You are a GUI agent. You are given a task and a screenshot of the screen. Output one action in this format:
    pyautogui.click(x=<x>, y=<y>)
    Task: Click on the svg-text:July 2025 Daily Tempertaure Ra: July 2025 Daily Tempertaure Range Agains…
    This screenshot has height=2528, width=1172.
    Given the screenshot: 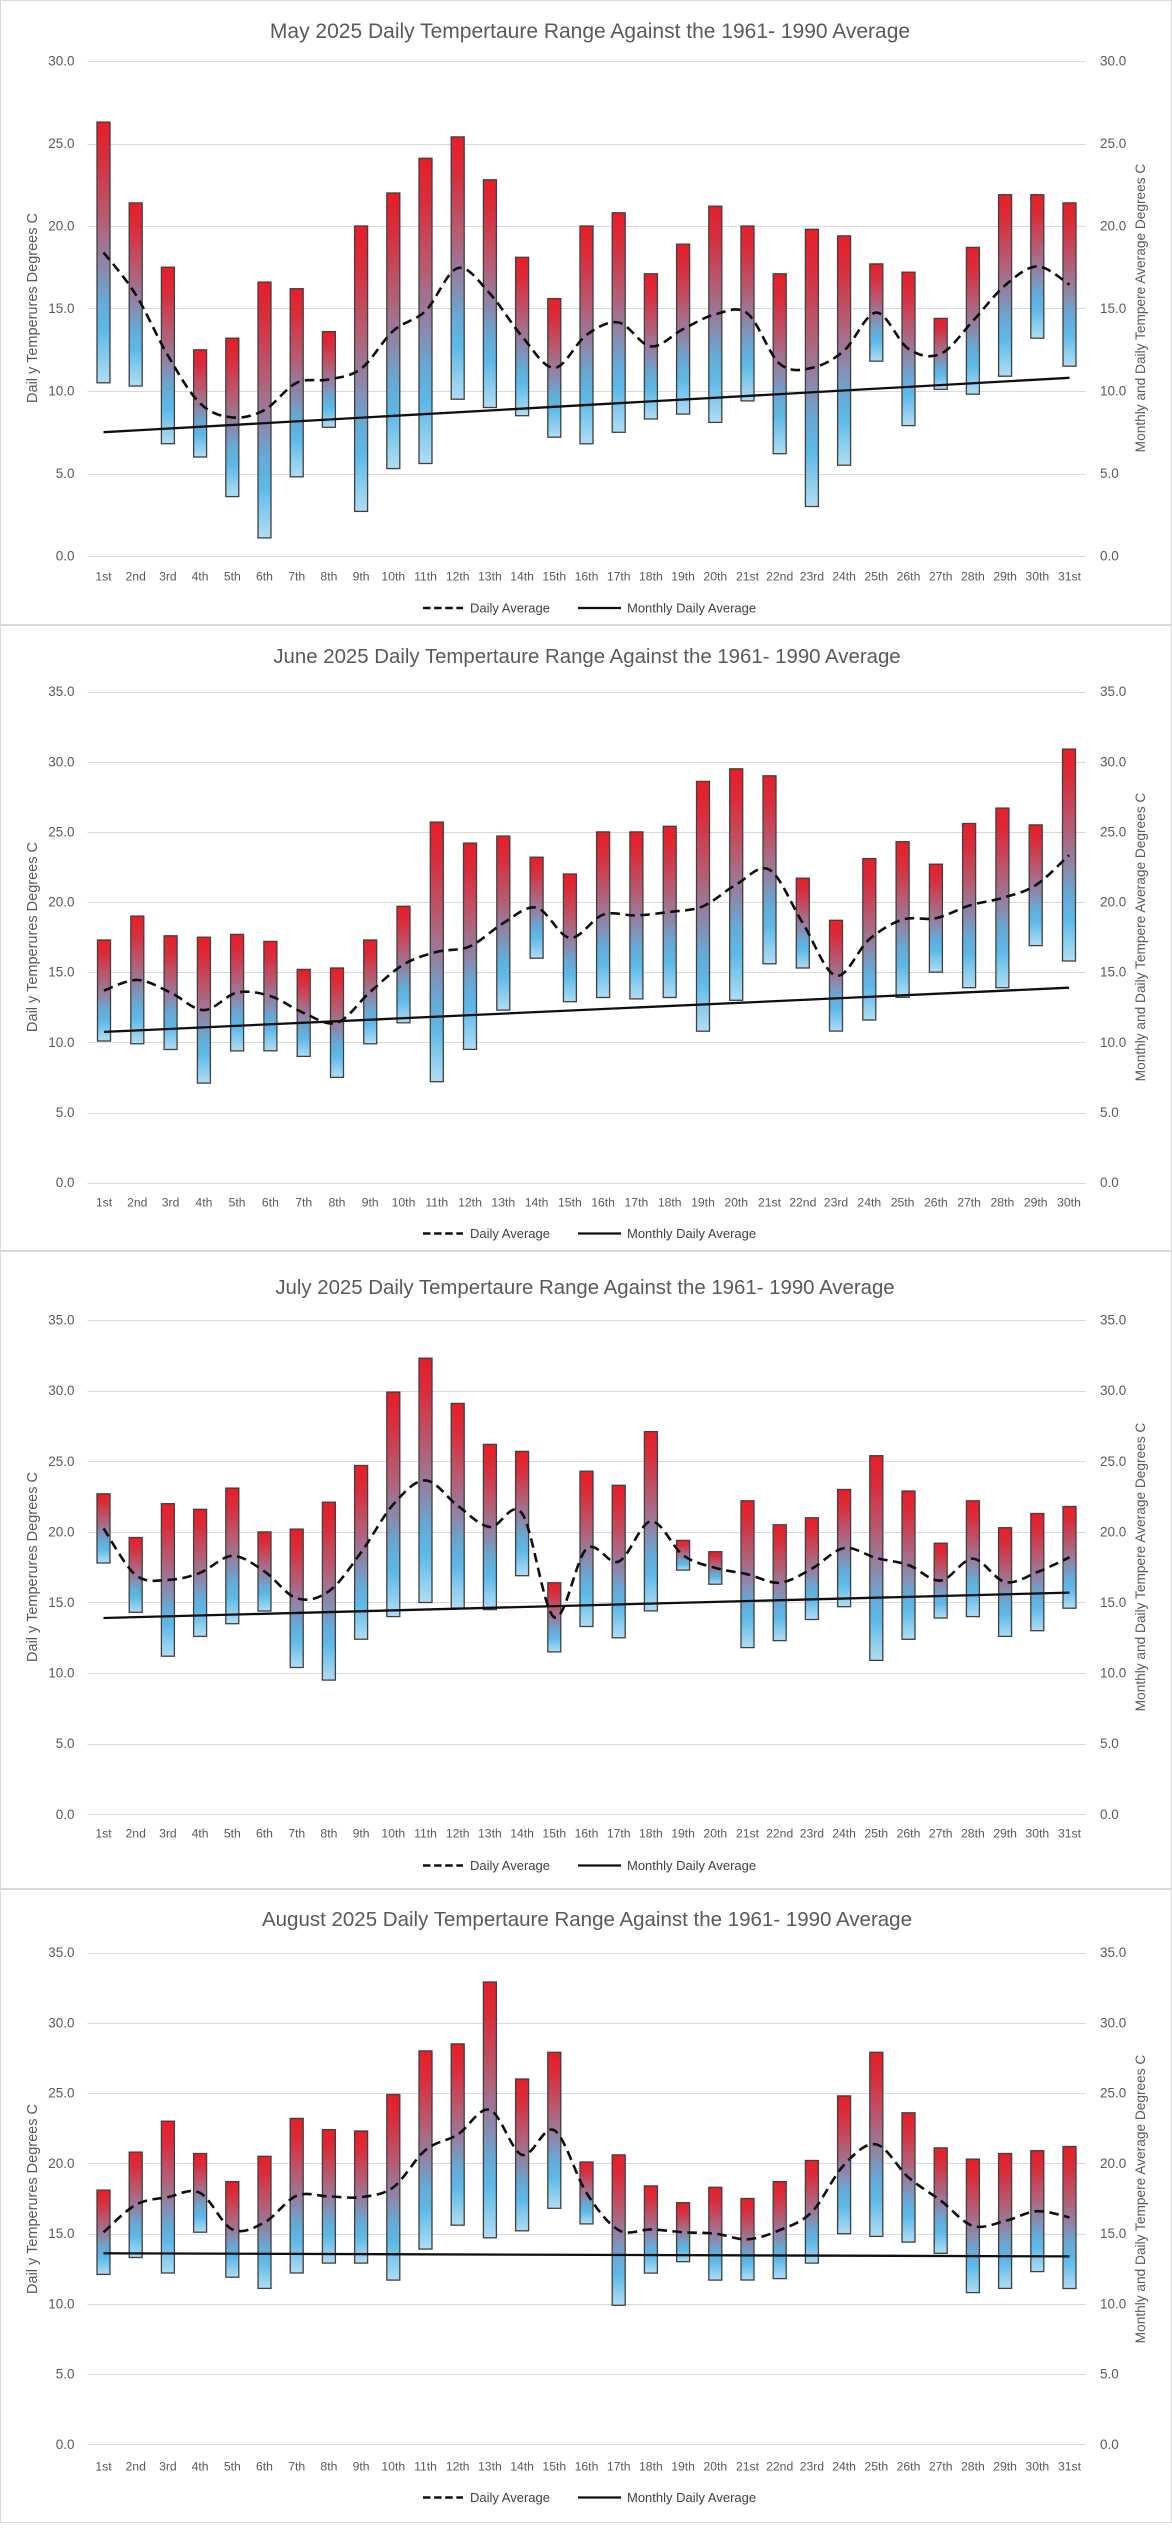 What is the action you would take?
    pyautogui.click(x=584, y=1288)
    